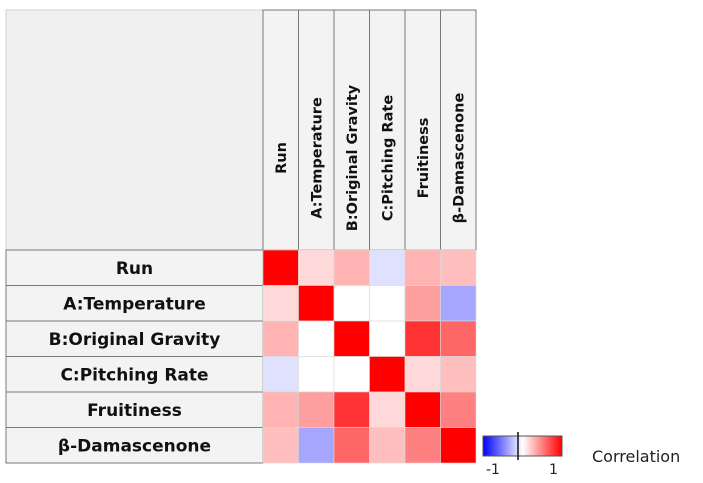  What do you see at coordinates (282, 158) in the screenshot?
I see `column-label-run: Run` at bounding box center [282, 158].